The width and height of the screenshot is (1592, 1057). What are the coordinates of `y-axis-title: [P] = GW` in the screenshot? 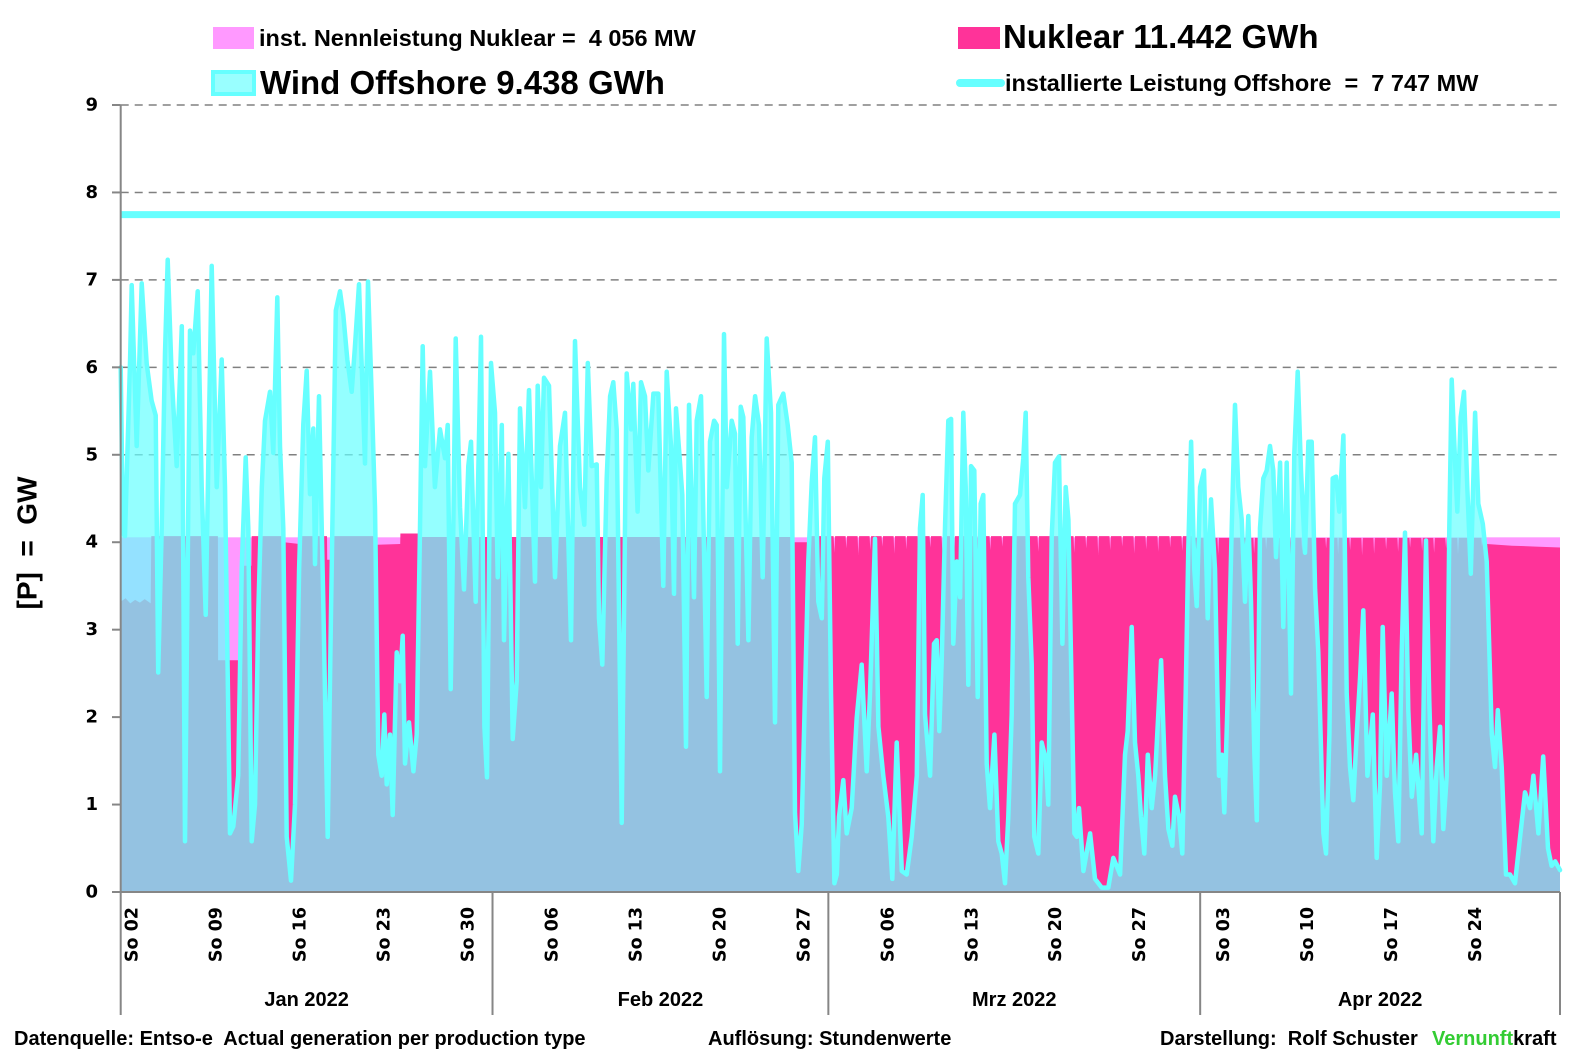 It's located at (27, 543).